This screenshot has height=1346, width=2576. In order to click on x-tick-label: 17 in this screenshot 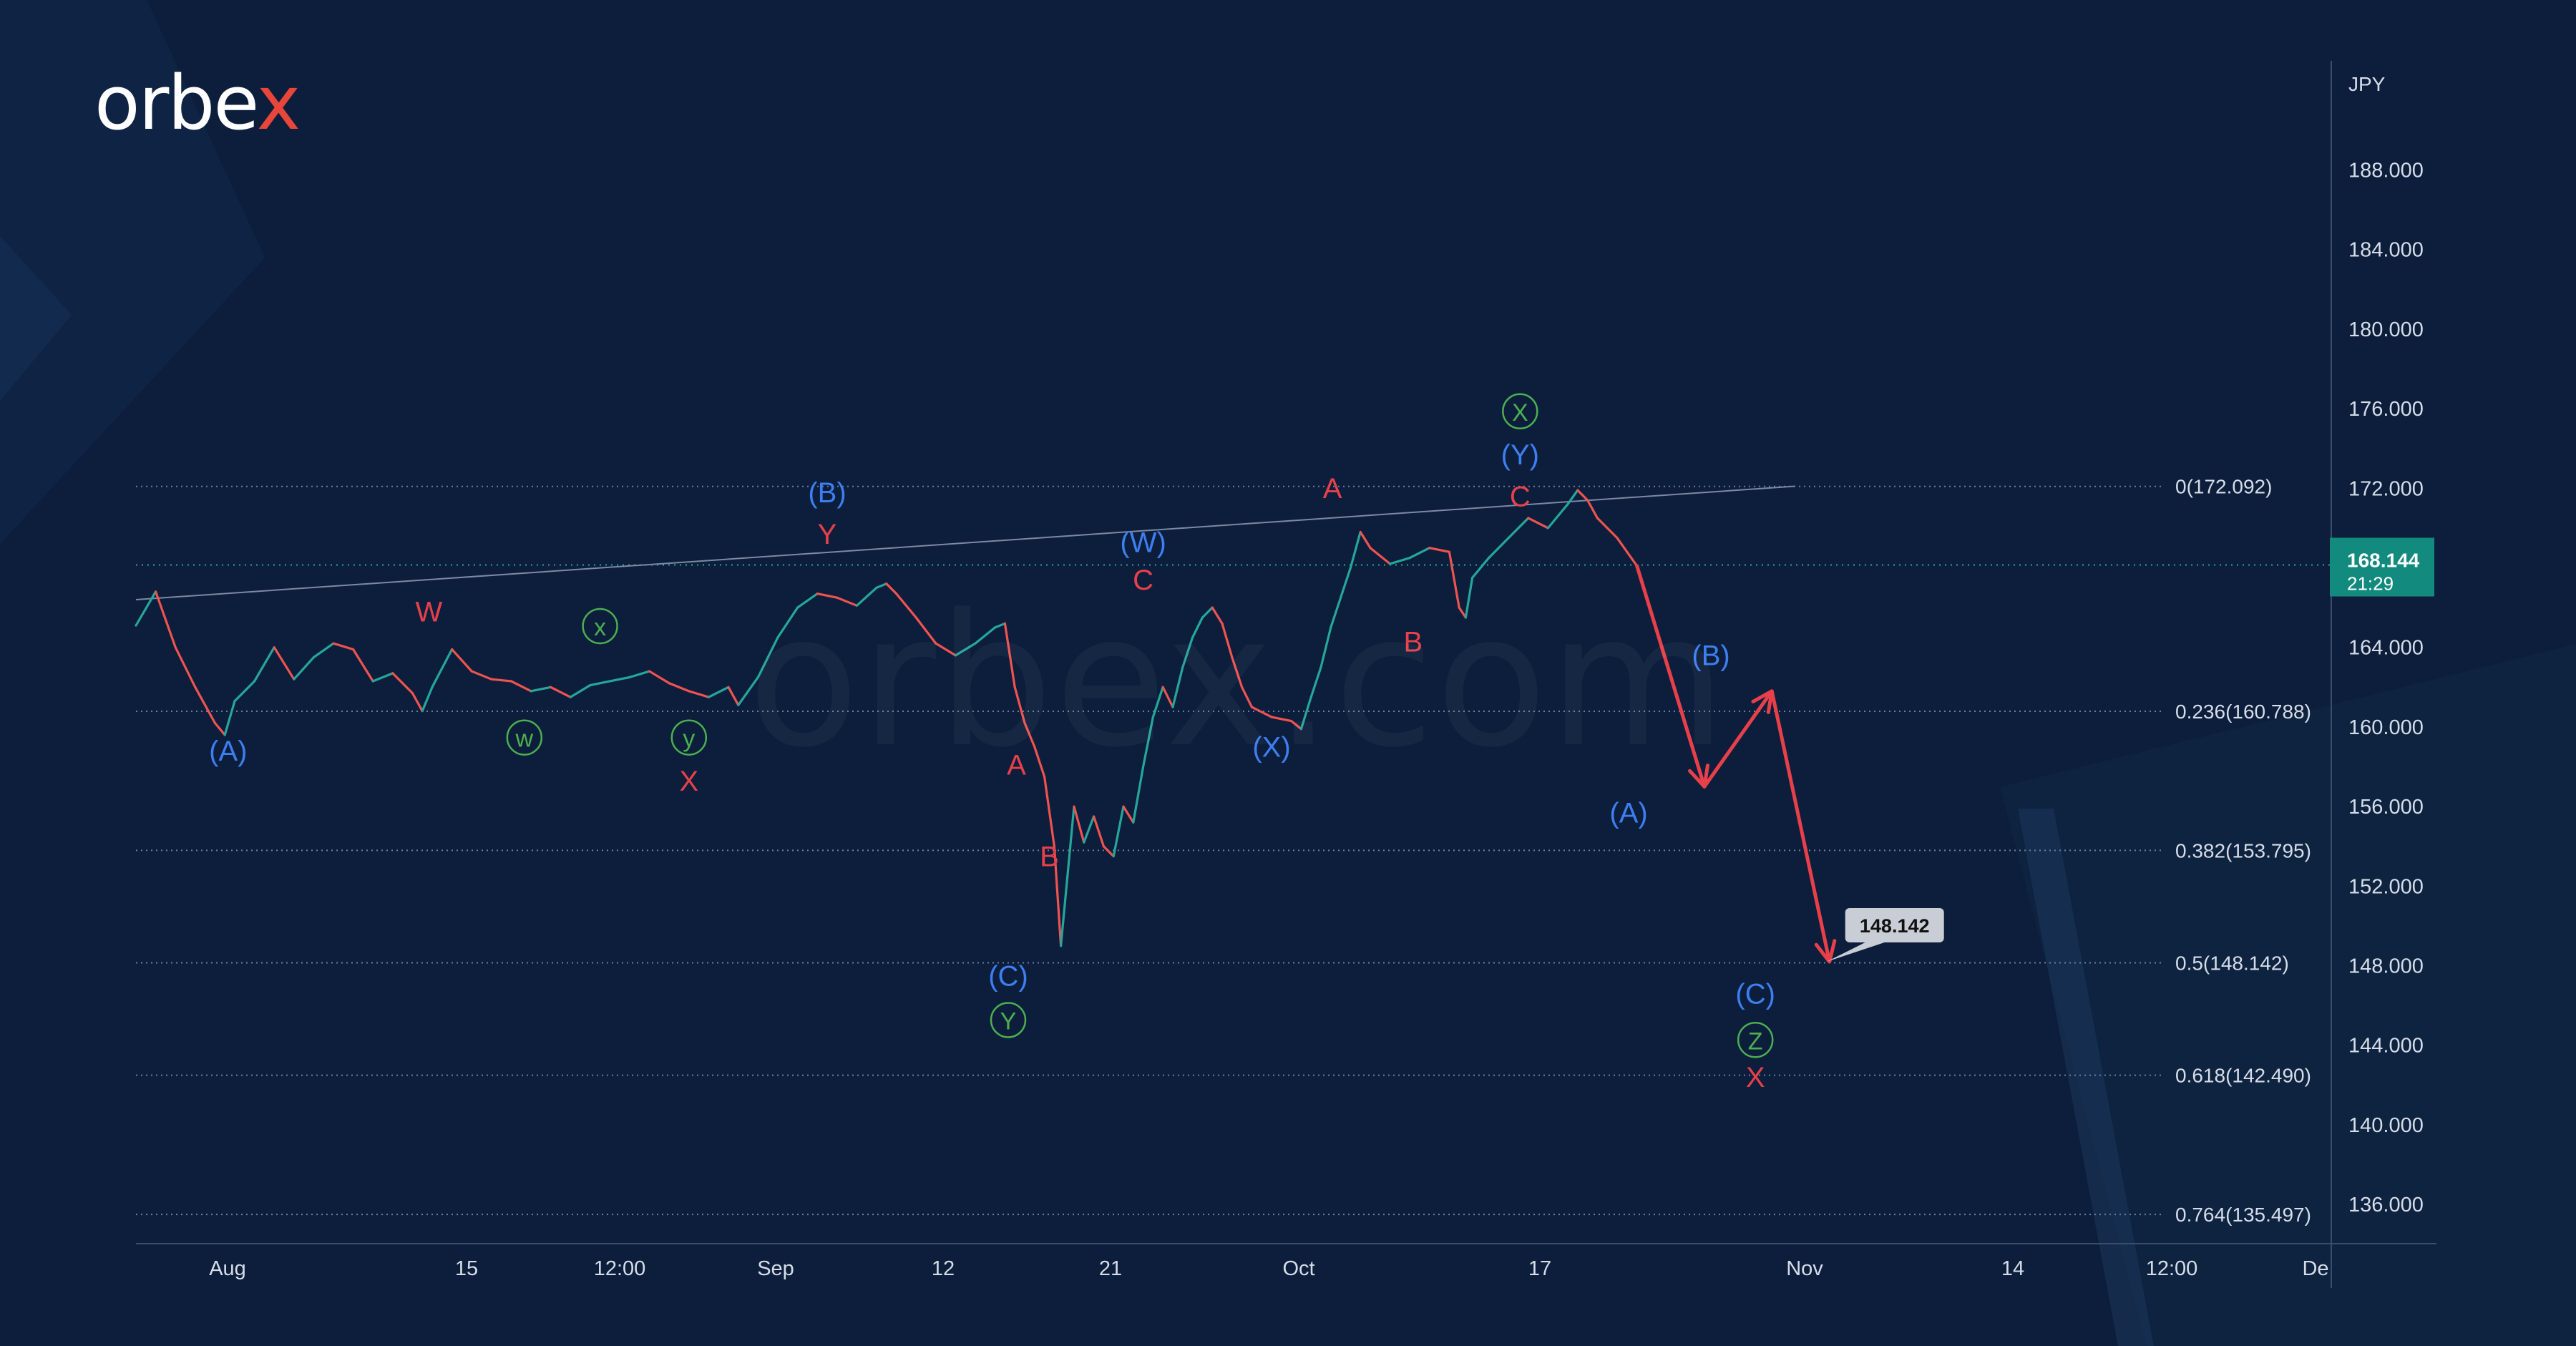, I will do `click(1539, 1268)`.